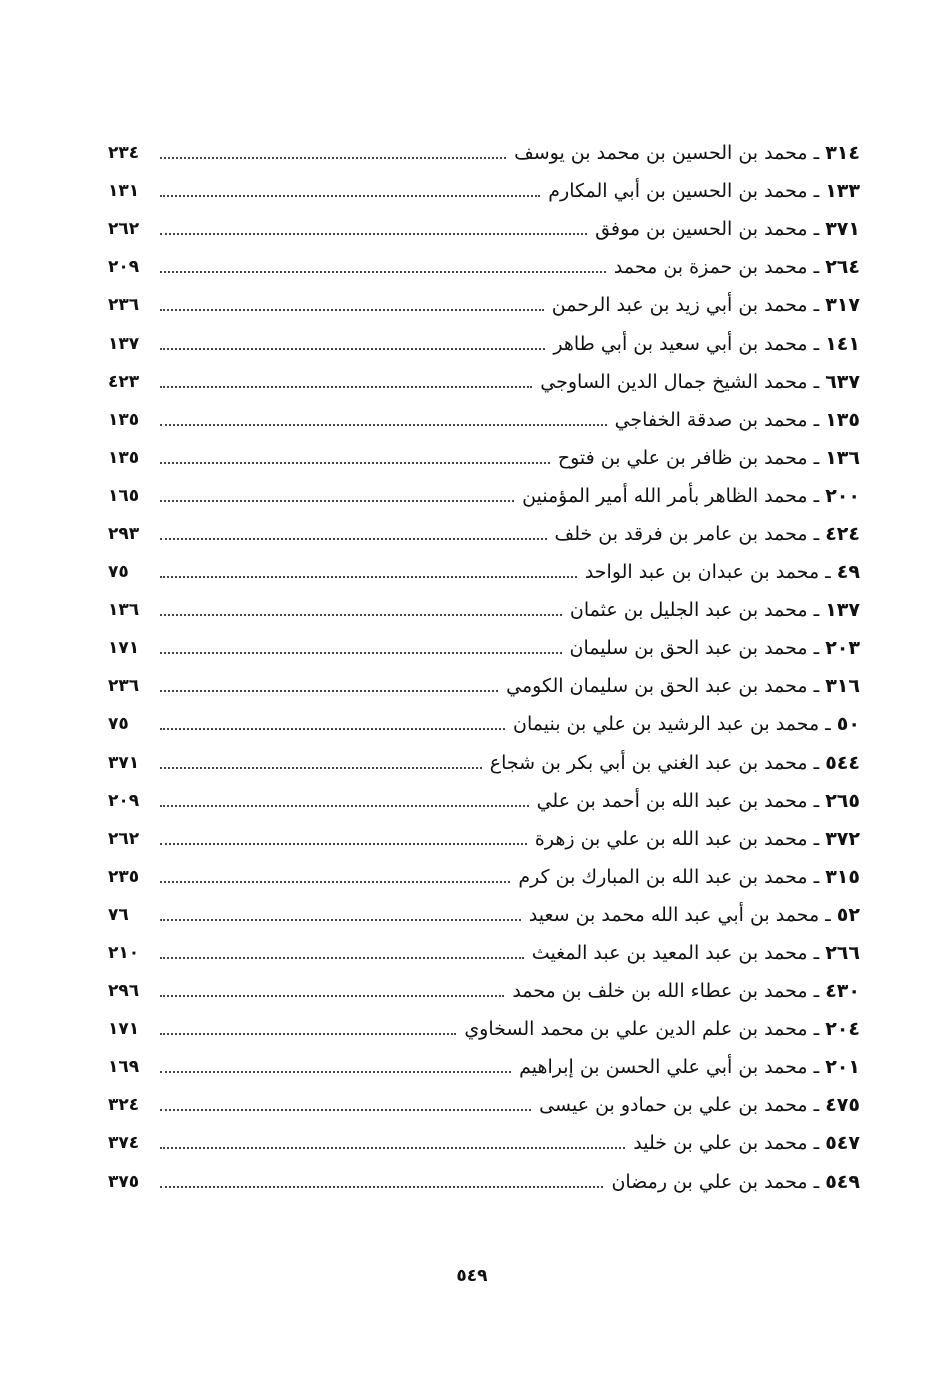 The image size is (944, 1376). I want to click on index-entry: ٥٤٩ ـ محمد بن علي بن رمضان ٣٧٥, so click(484, 1182).